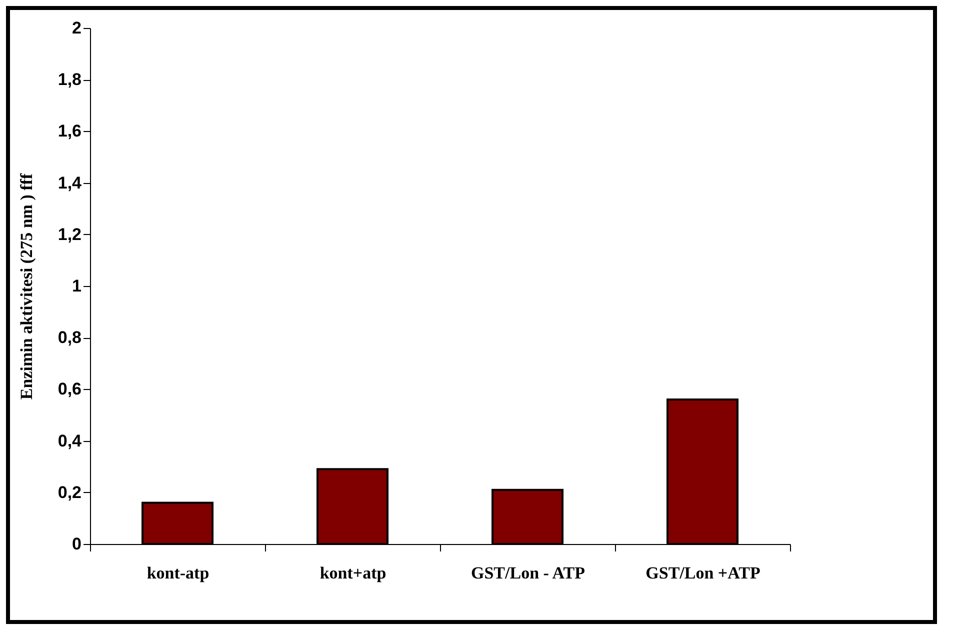 This screenshot has height=635, width=957. I want to click on y-tick-label: 1,8, so click(70, 80).